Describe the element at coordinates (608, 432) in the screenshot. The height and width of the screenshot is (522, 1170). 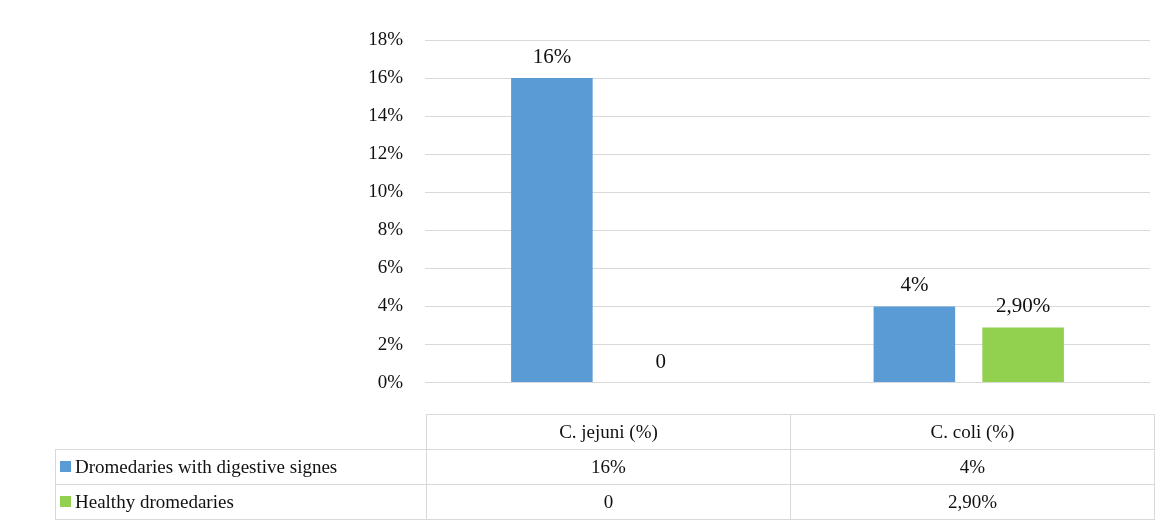
I see `x-tick-label: C. jejuni (%)` at that location.